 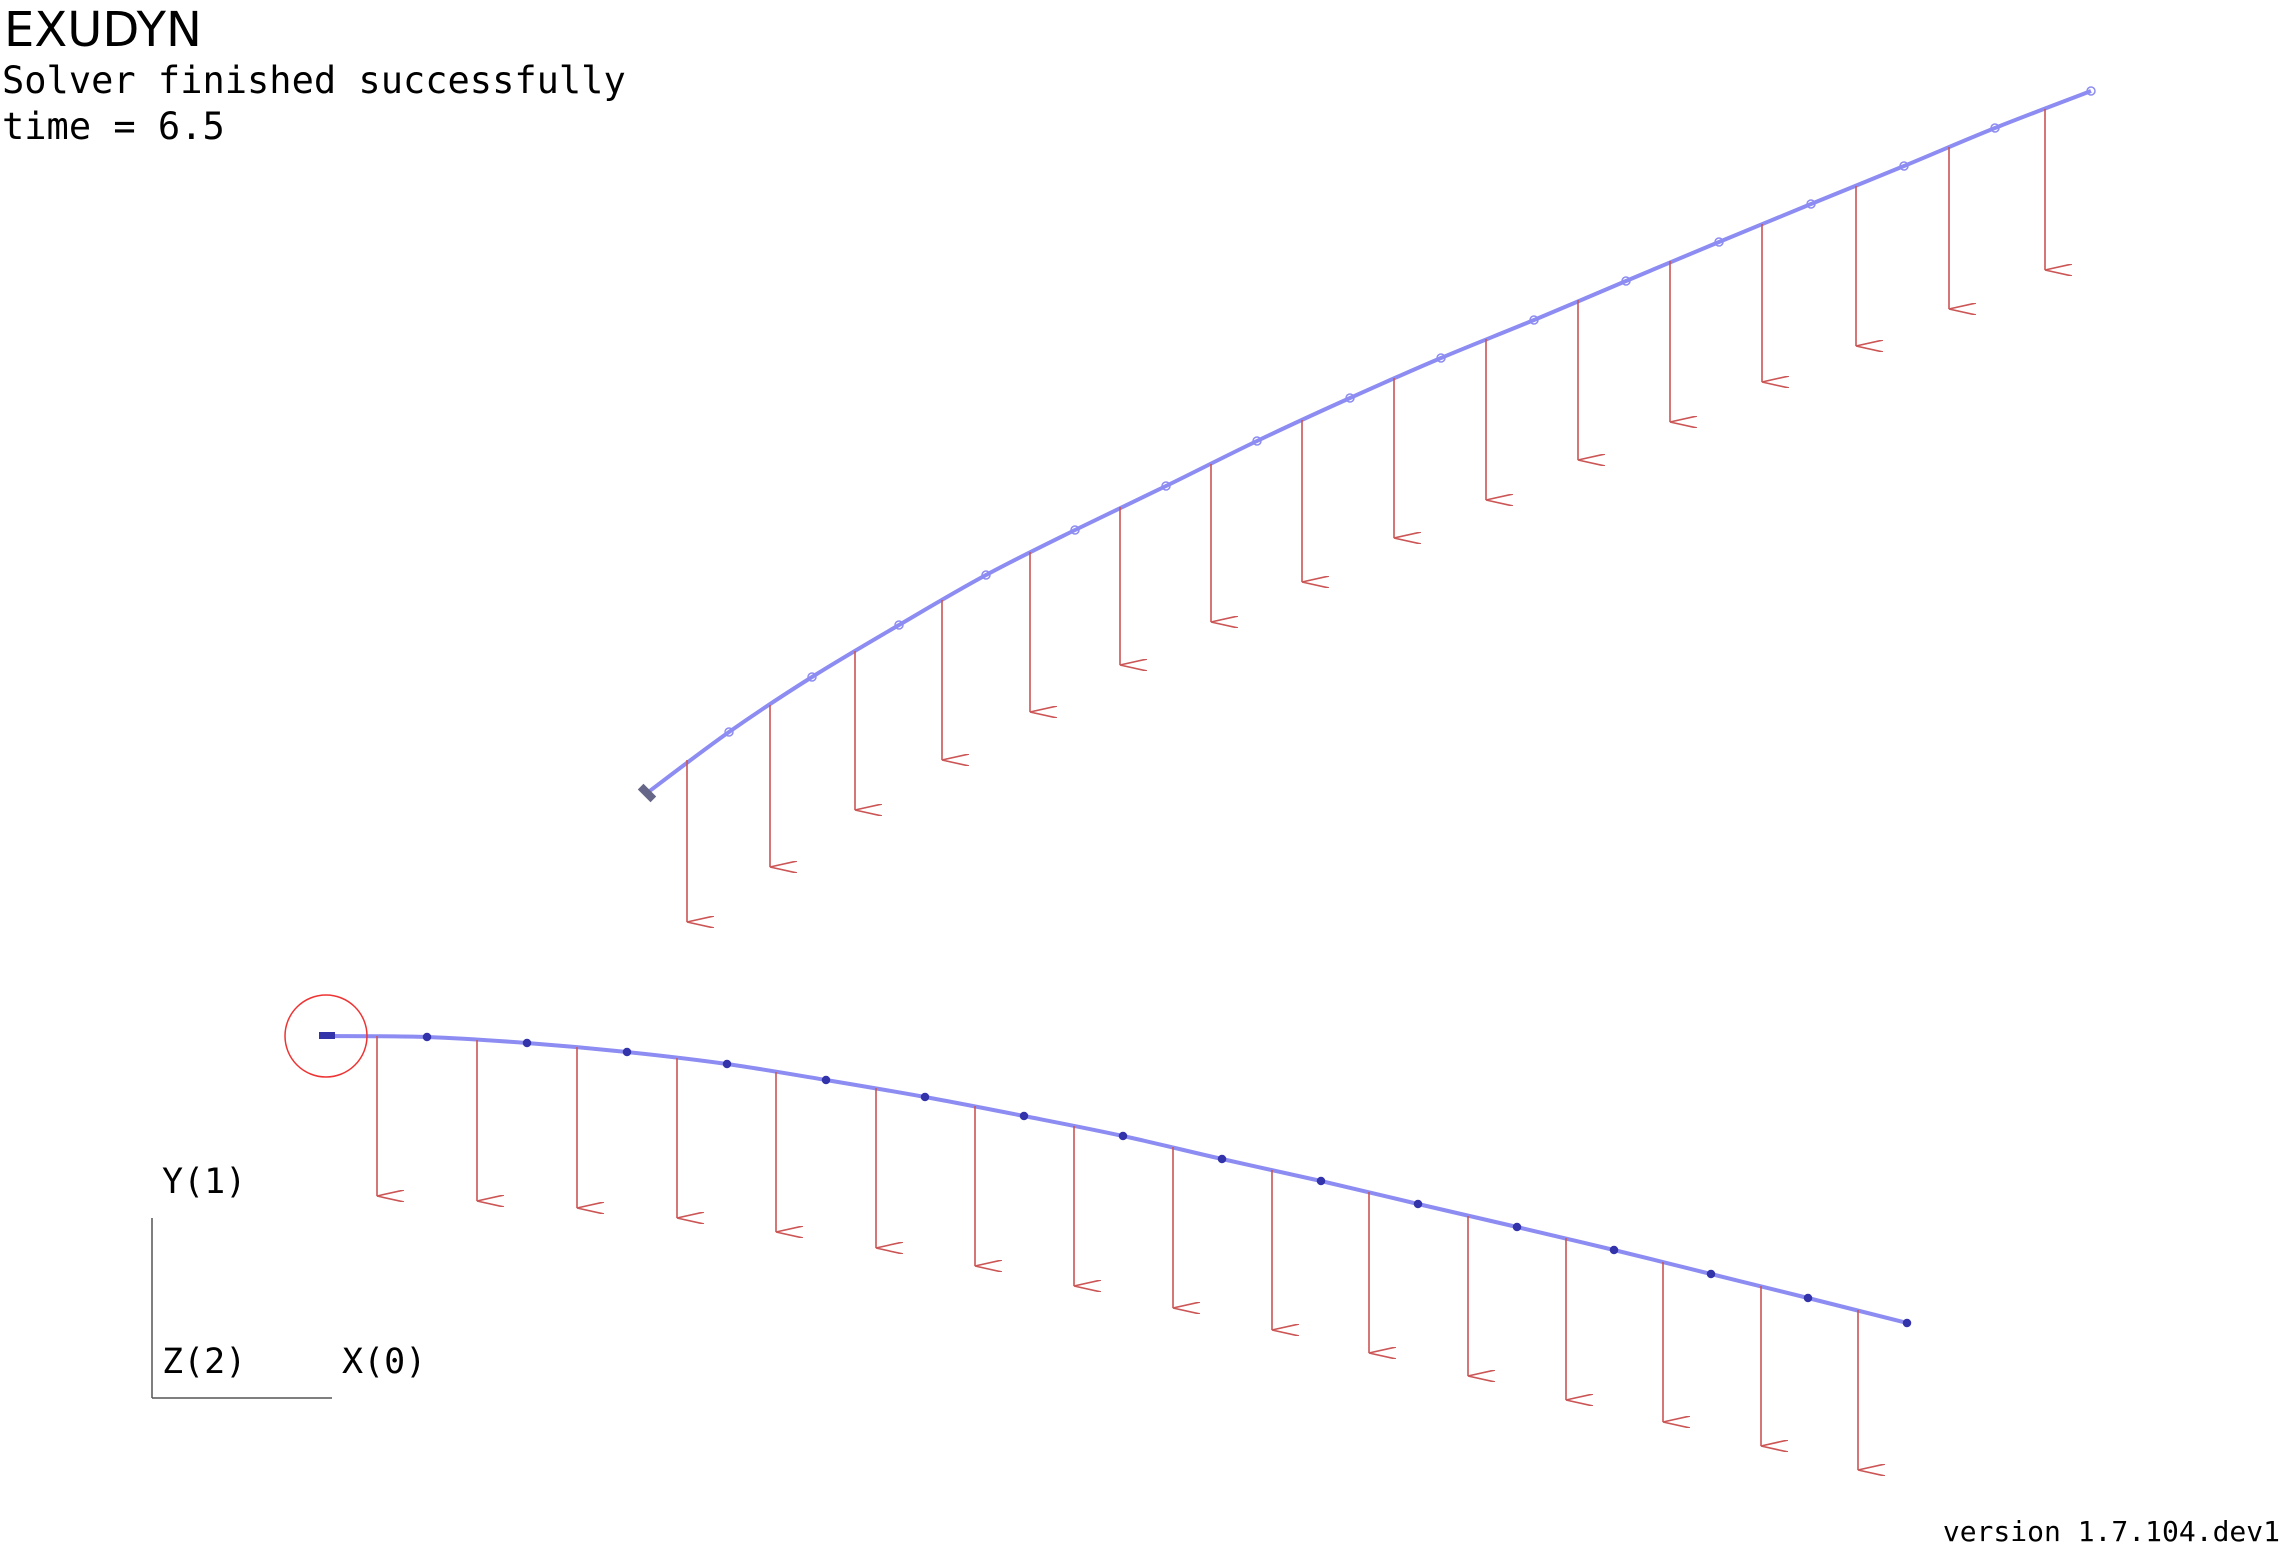 I want to click on coordinate-axes, so click(x=241, y=1308).